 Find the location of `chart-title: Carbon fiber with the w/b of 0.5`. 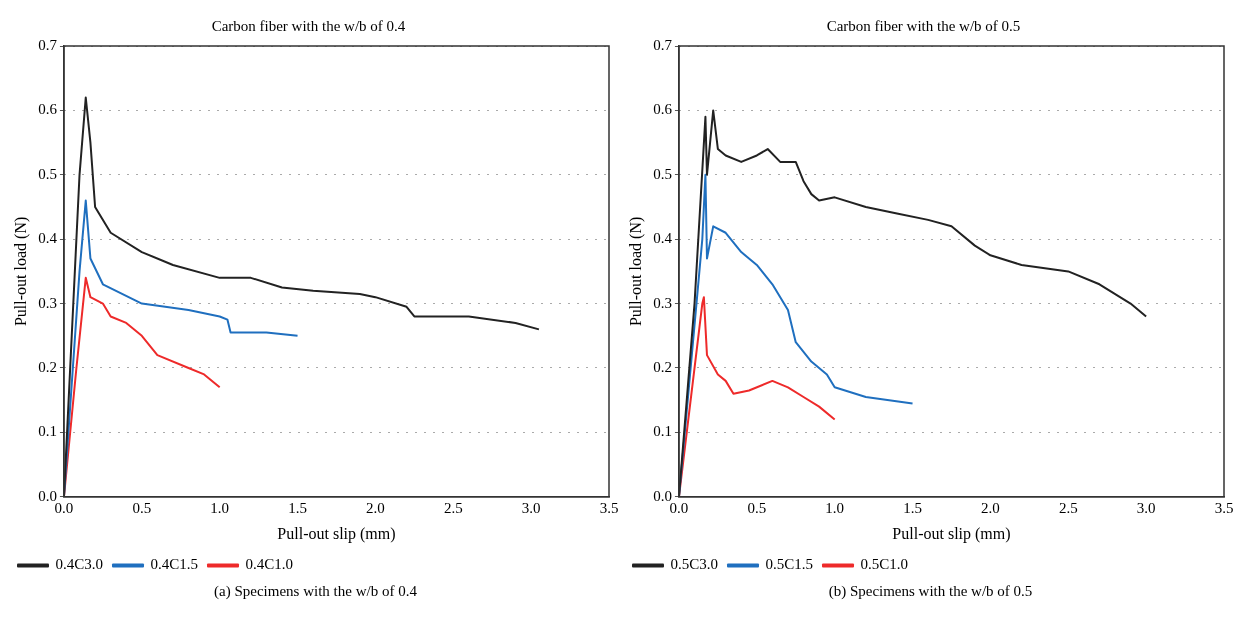

chart-title: Carbon fiber with the w/b of 0.5 is located at coordinates (923, 25).